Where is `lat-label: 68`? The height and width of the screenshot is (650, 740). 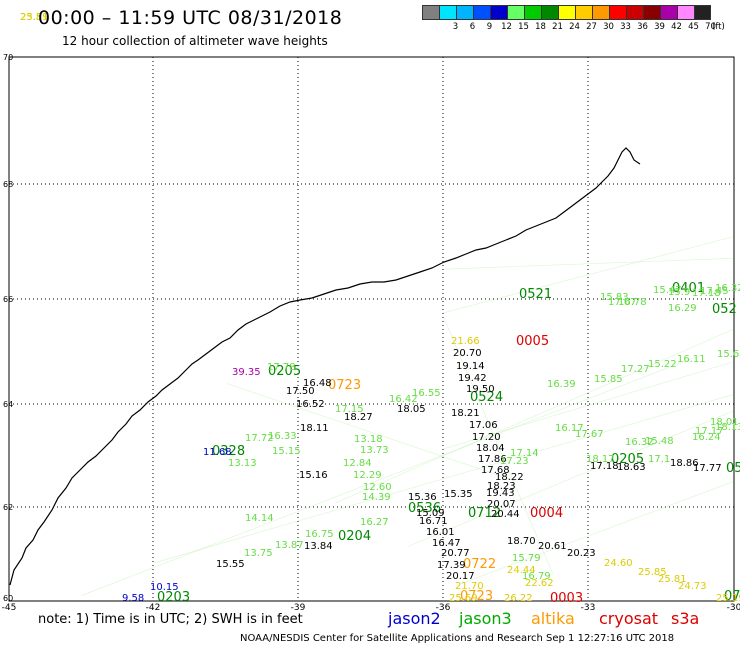
lat-label: 68 is located at coordinates (8, 184).